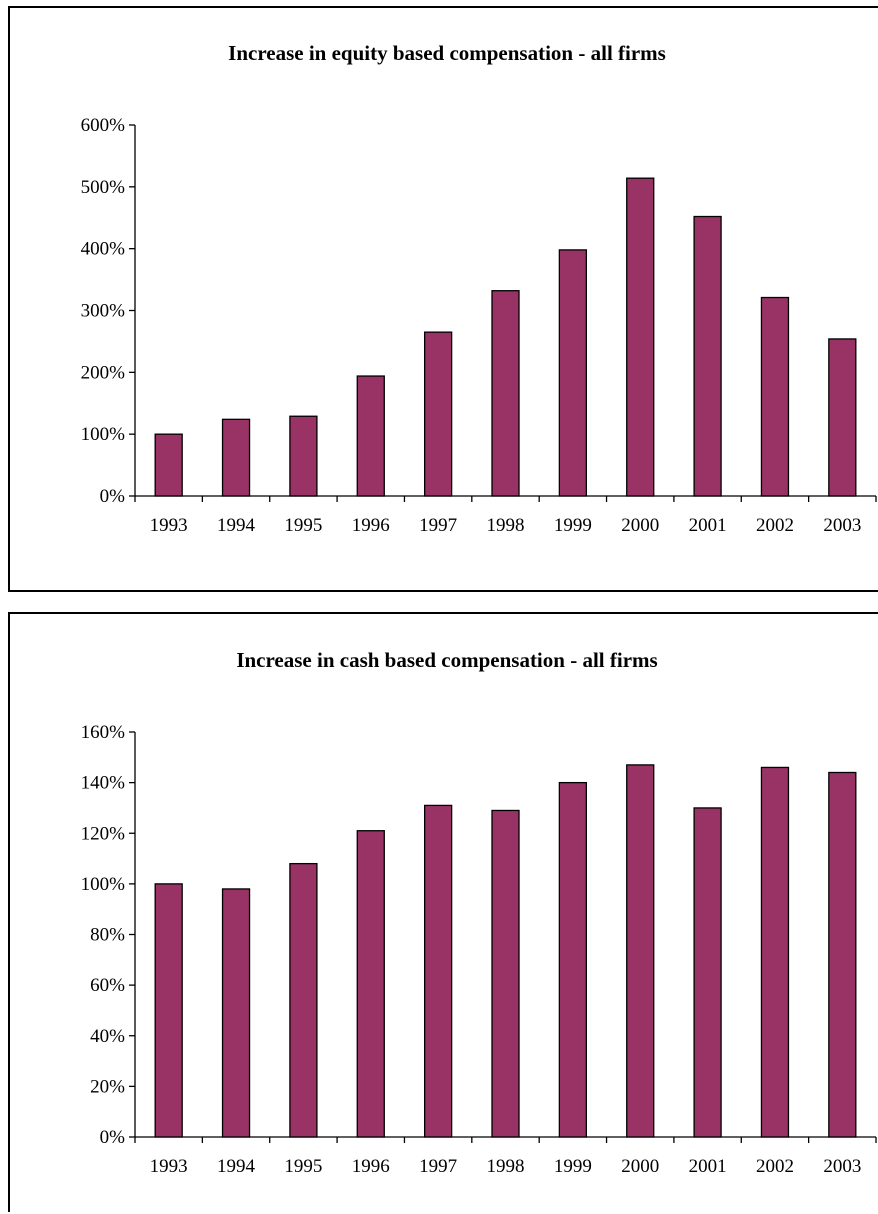 Image resolution: width=878 pixels, height=1214 pixels. Describe the element at coordinates (103, 783) in the screenshot. I see `y-tick-label: 140%` at that location.